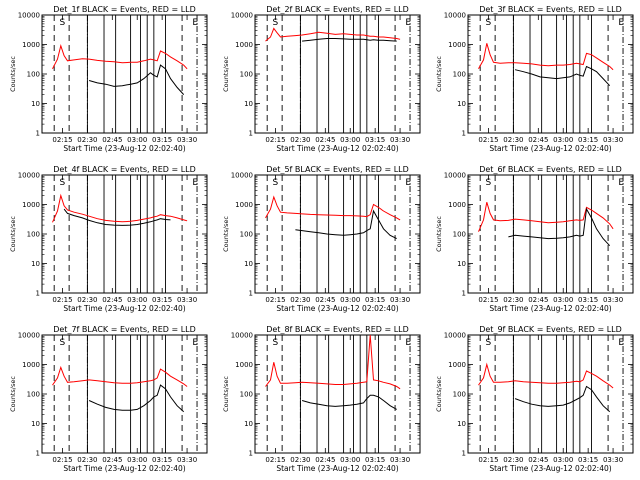 The width and height of the screenshot is (640, 480). What do you see at coordinates (337, 329) in the screenshot?
I see `chart-title: Det_8f BLACK = Events, RED = LLD` at bounding box center [337, 329].